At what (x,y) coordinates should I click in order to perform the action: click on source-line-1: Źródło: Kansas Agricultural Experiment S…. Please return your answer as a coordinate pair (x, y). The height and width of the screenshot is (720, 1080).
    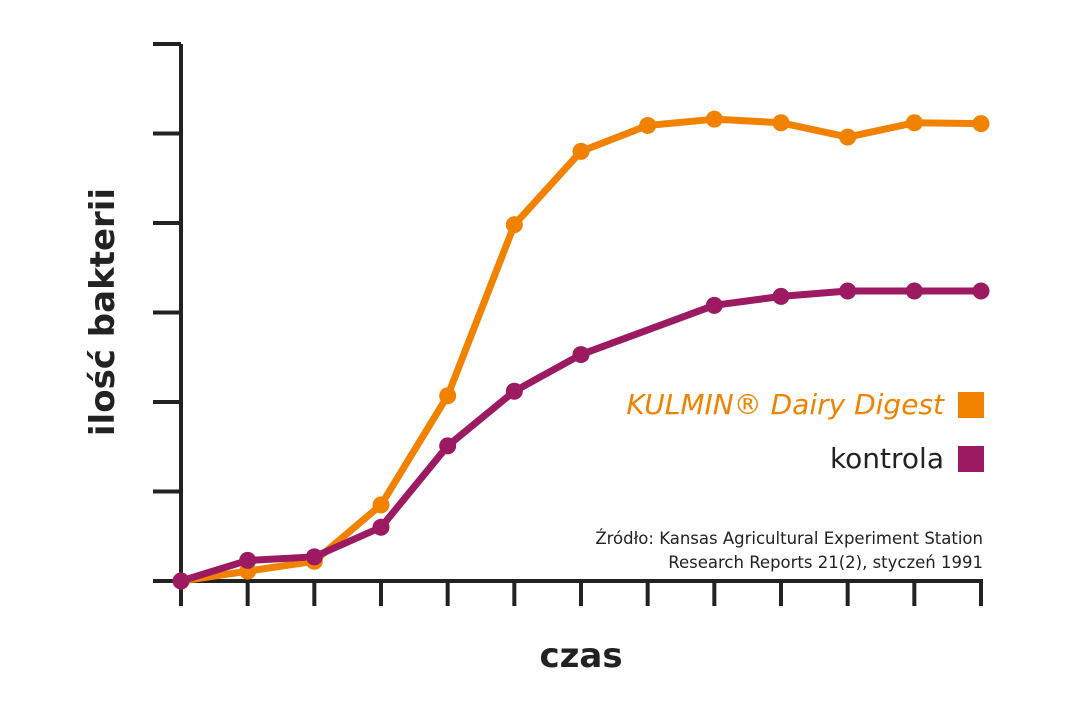
    Looking at the image, I should click on (789, 538).